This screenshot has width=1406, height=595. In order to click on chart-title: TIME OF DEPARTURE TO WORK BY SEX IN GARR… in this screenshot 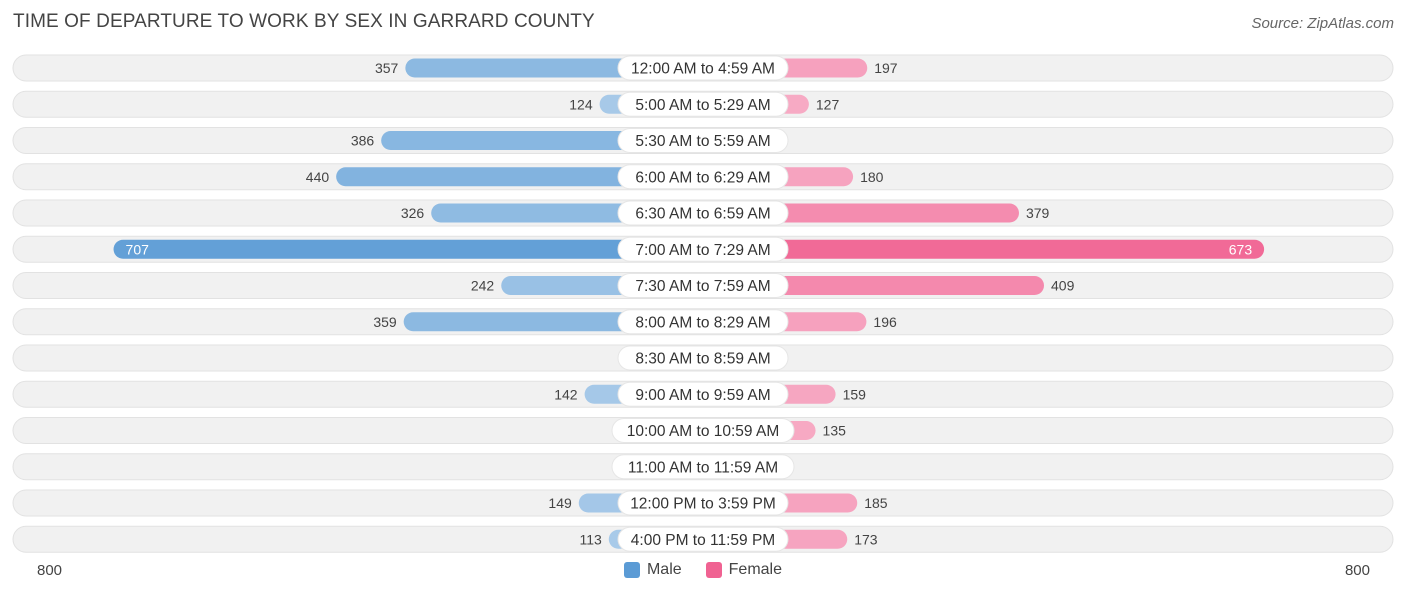, I will do `click(304, 21)`.